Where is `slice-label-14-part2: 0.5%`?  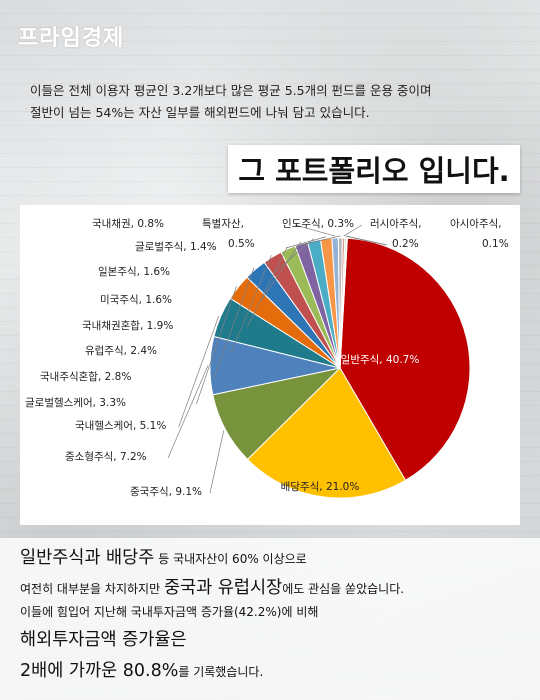
slice-label-14-part2: 0.5% is located at coordinates (241, 244).